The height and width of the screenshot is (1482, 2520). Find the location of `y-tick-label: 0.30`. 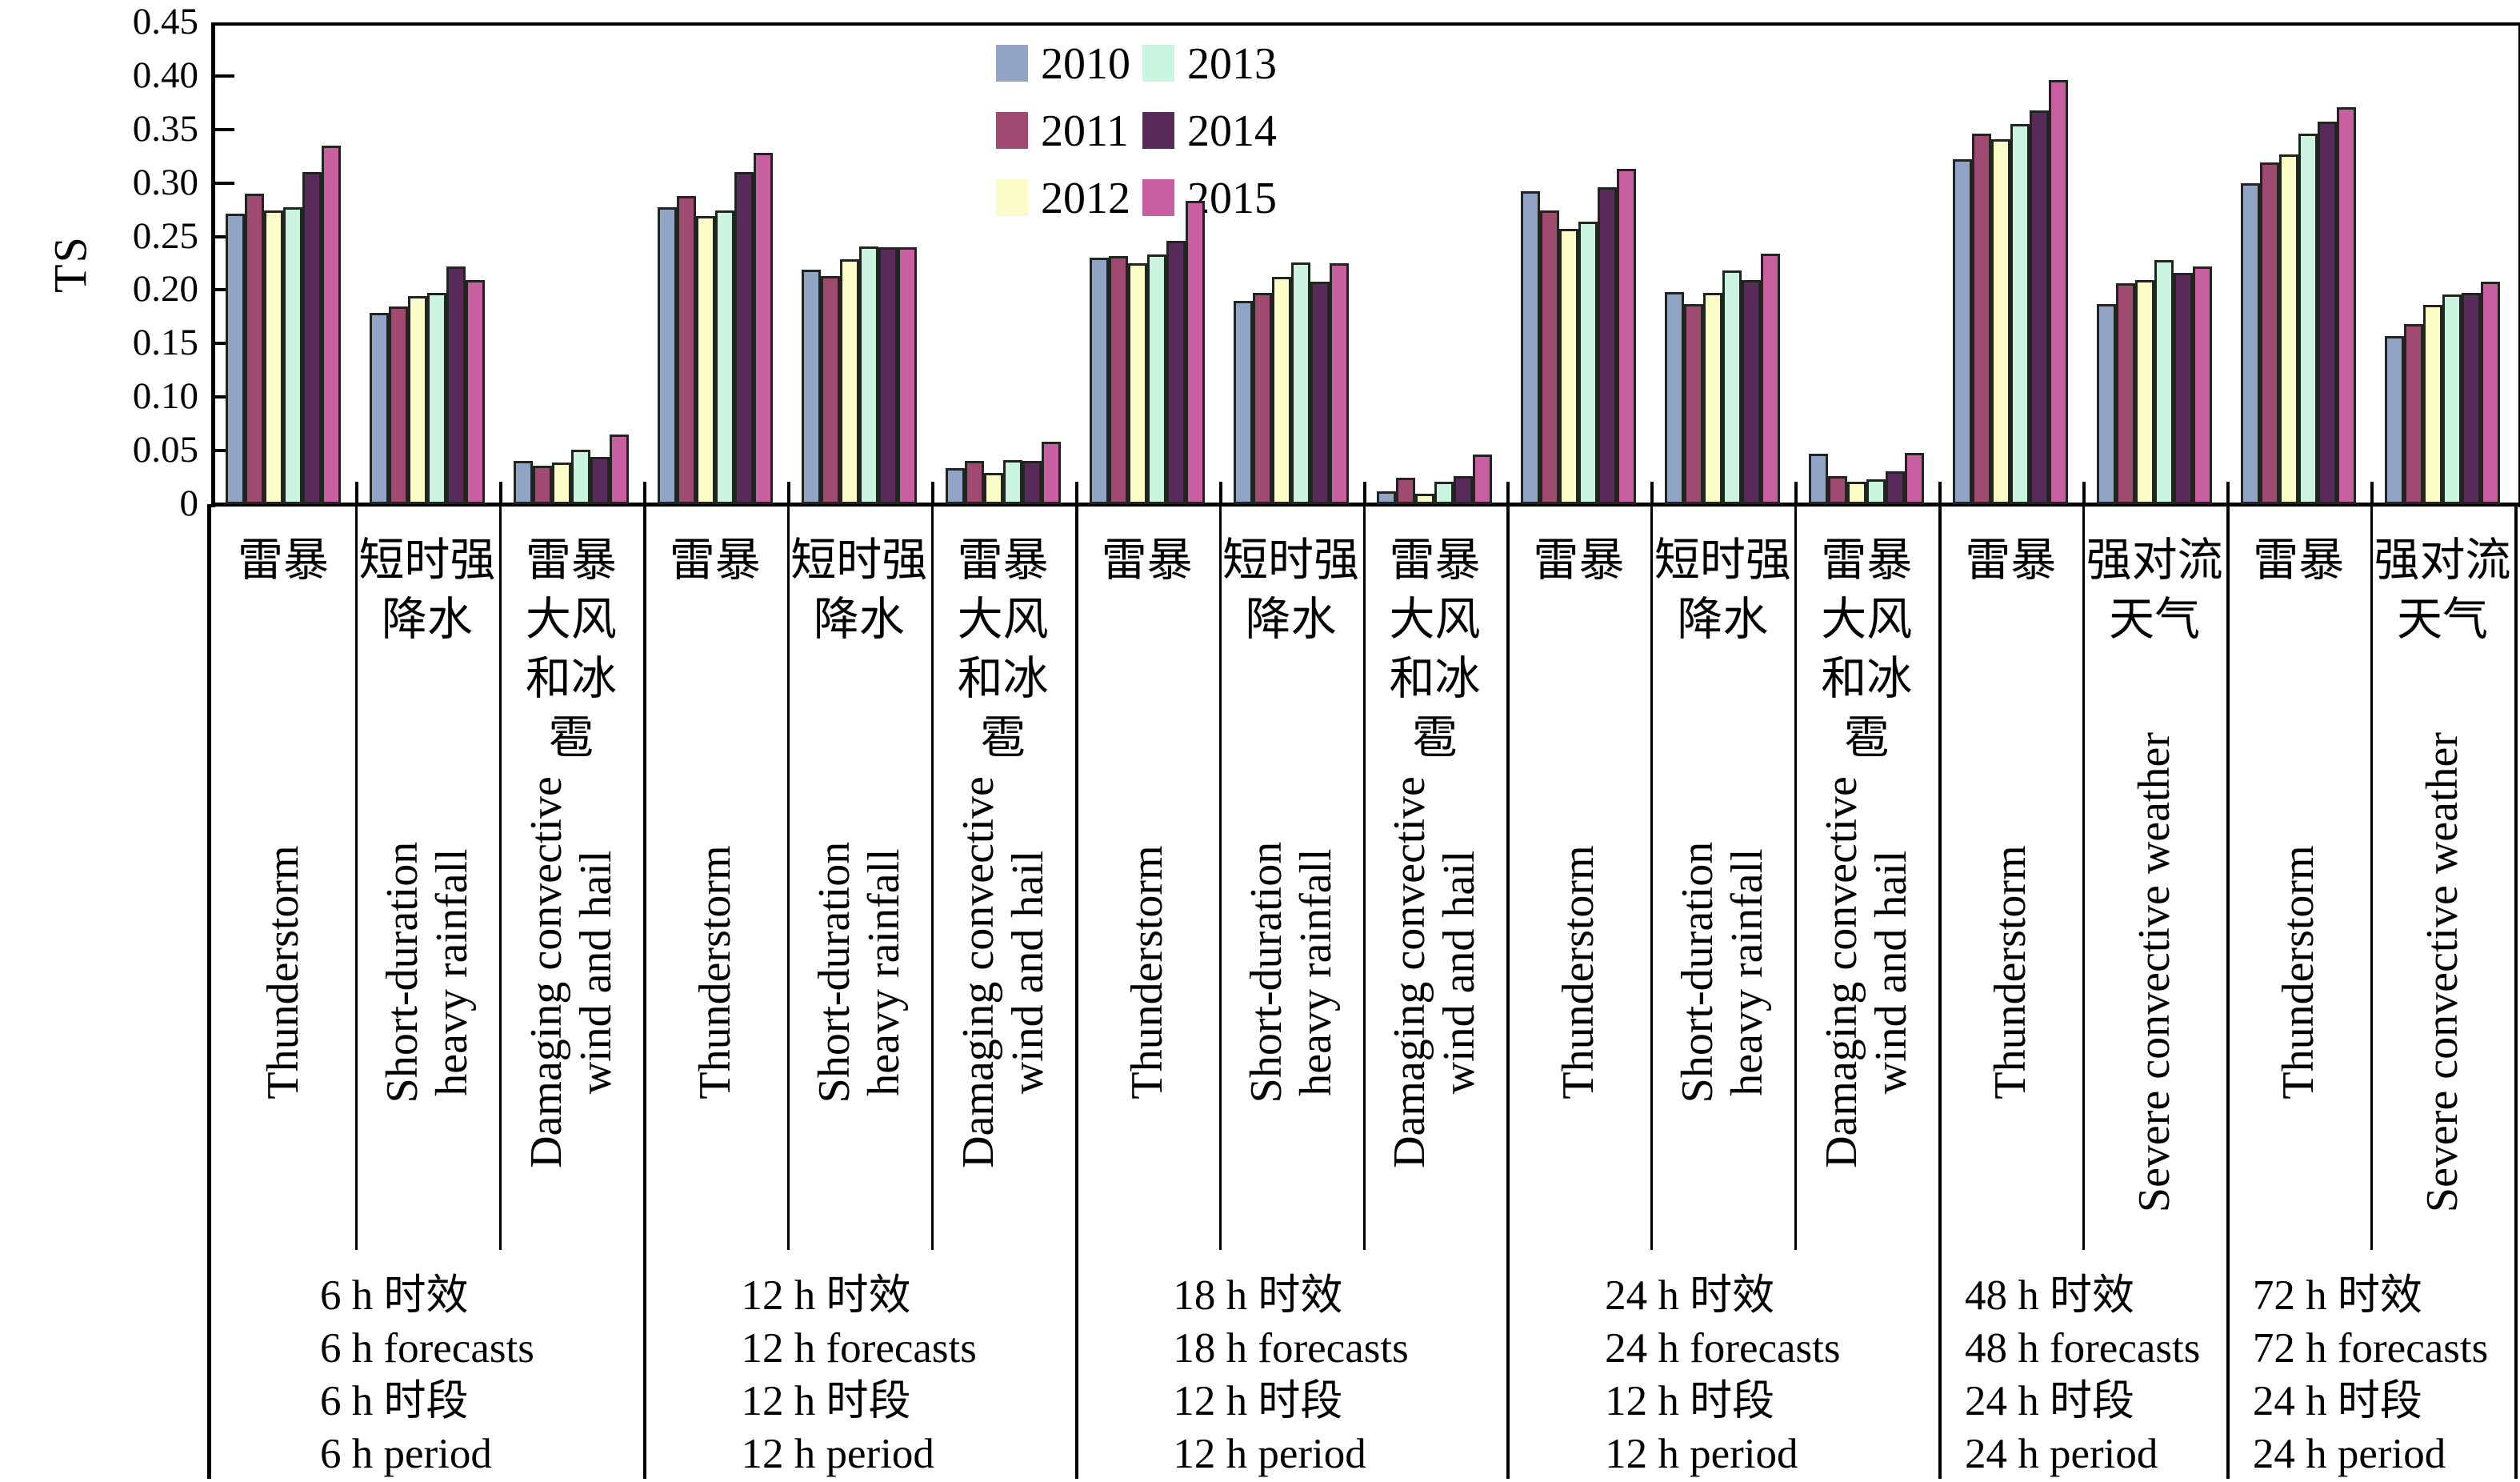

y-tick-label: 0.30 is located at coordinates (165, 182).